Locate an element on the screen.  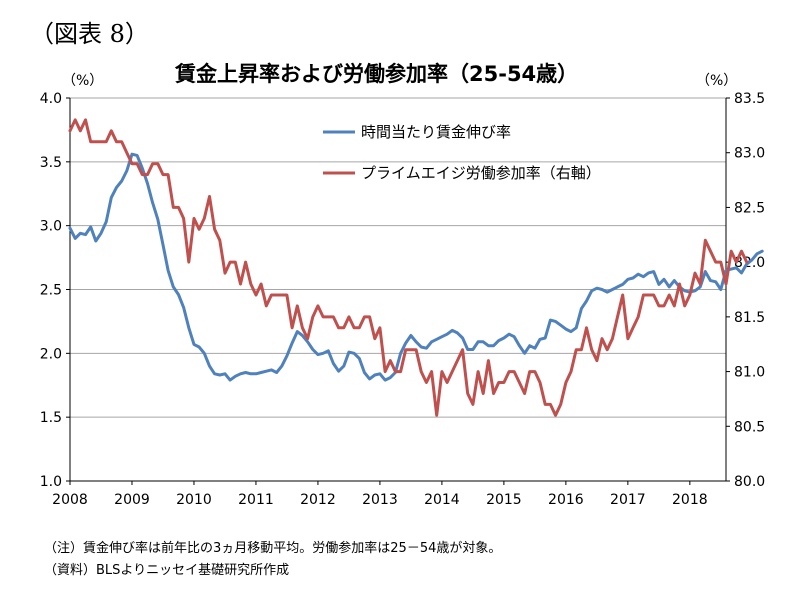
left-tick-label: 4.0 is located at coordinates (51, 99).